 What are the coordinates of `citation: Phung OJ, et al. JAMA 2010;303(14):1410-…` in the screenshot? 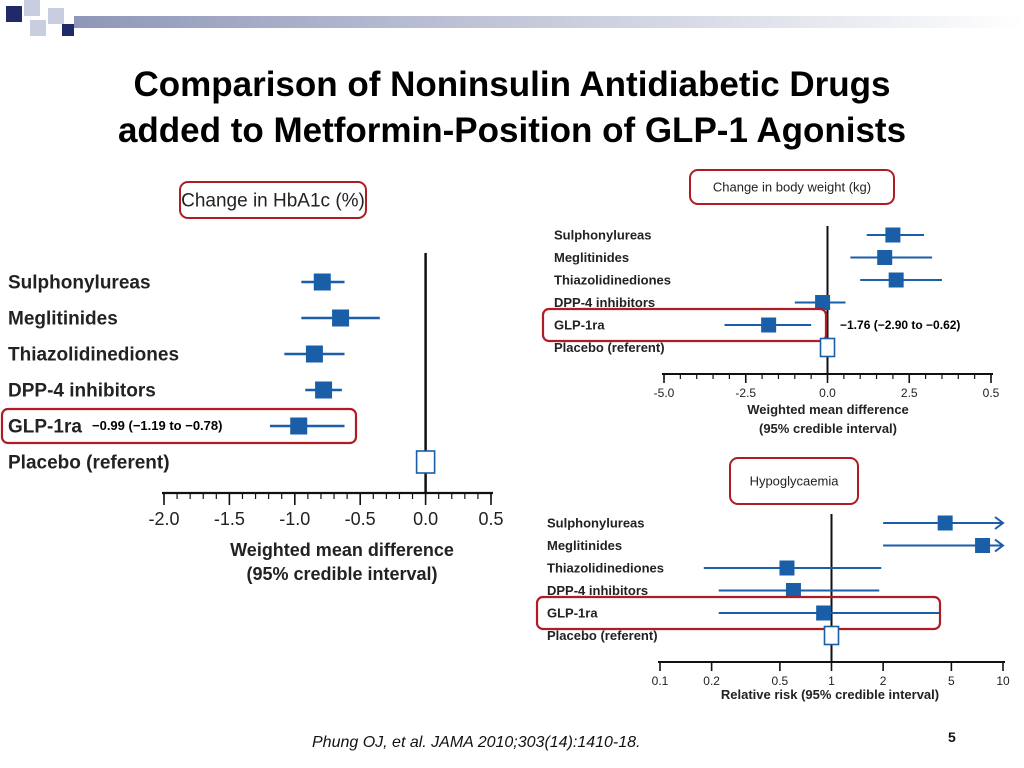 It's located at (476, 742).